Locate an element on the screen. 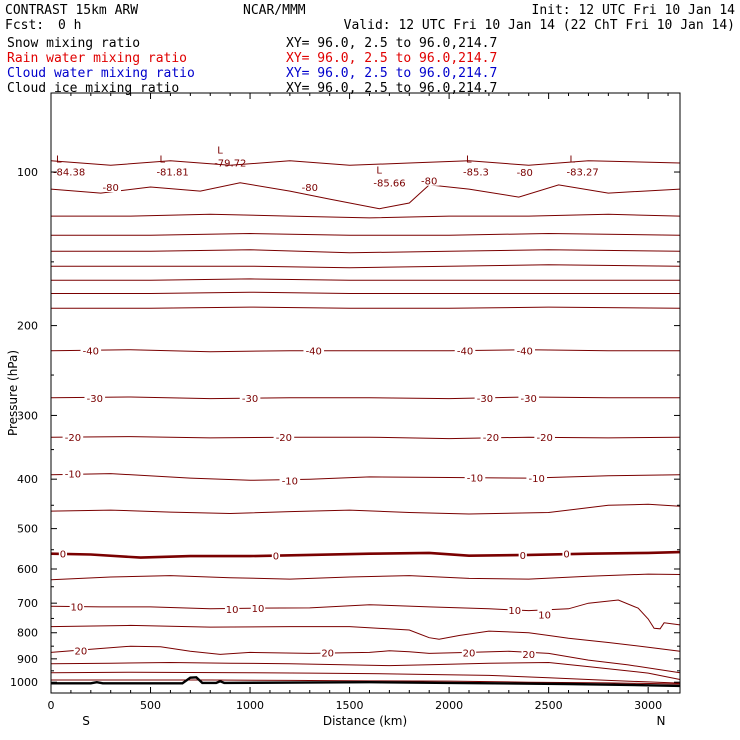 Image resolution: width=740 pixels, height=740 pixels. field-name: Rain water mixing ratio is located at coordinates (97, 58).